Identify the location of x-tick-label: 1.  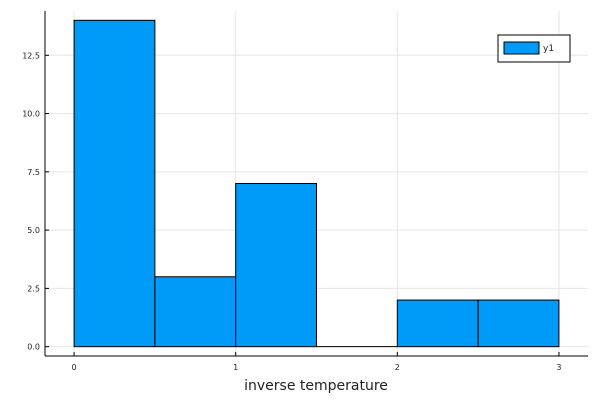
(235, 367).